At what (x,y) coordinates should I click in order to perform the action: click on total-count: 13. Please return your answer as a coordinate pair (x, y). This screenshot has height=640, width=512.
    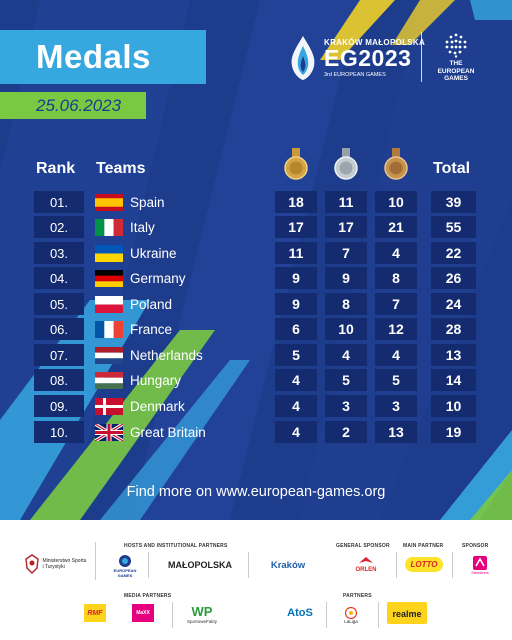
    Looking at the image, I should click on (453, 355).